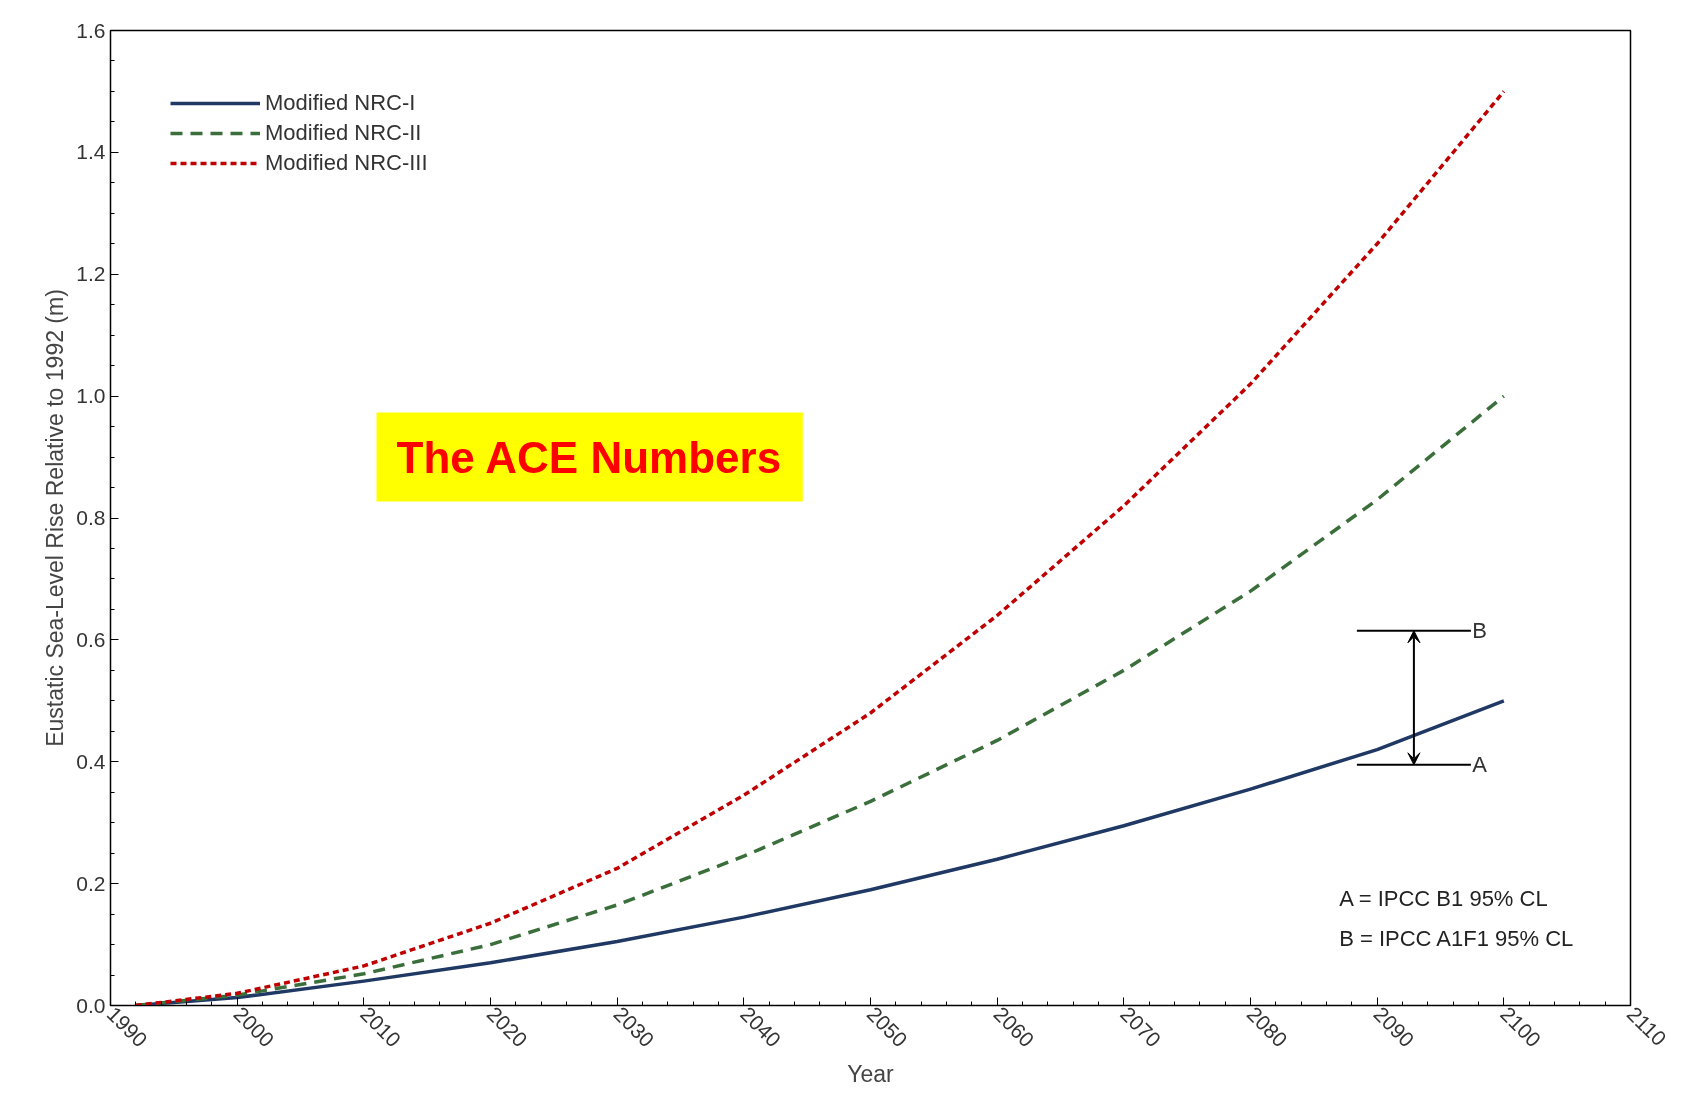 The width and height of the screenshot is (1697, 1098). Describe the element at coordinates (91, 761) in the screenshot. I see `y-tick-label: 0.4` at that location.